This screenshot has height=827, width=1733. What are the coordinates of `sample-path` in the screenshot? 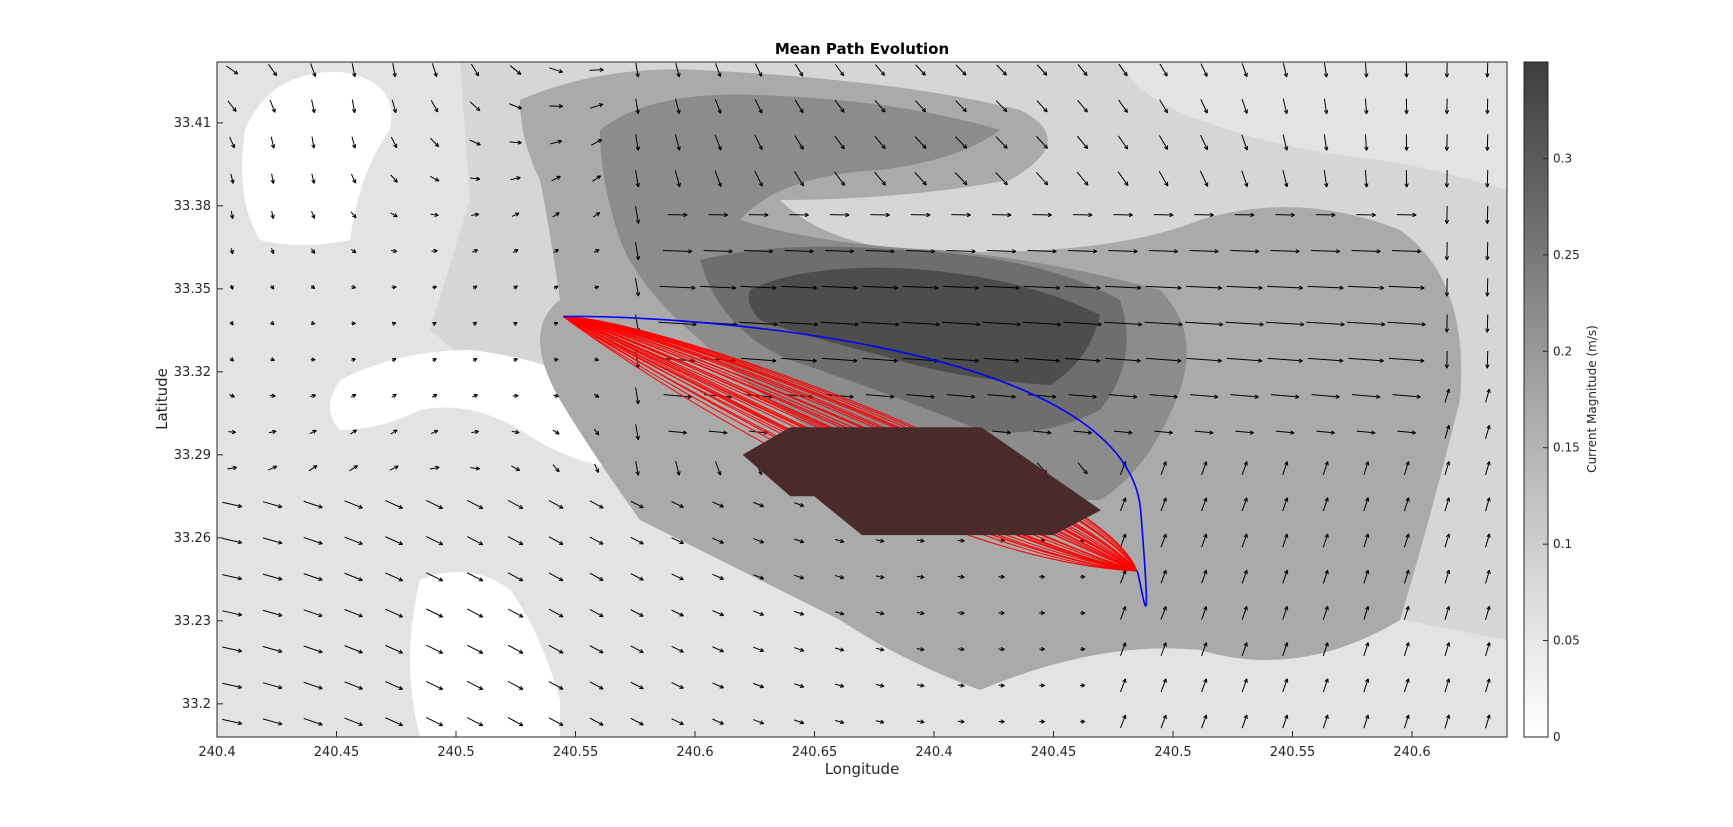 It's located at (850, 444).